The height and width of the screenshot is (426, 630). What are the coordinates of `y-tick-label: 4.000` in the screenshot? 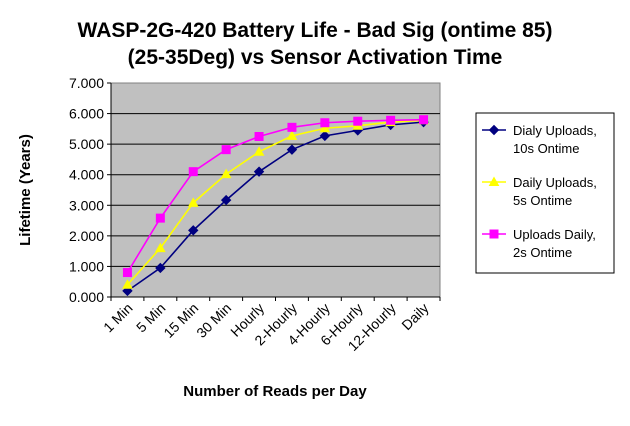 It's located at (86, 175).